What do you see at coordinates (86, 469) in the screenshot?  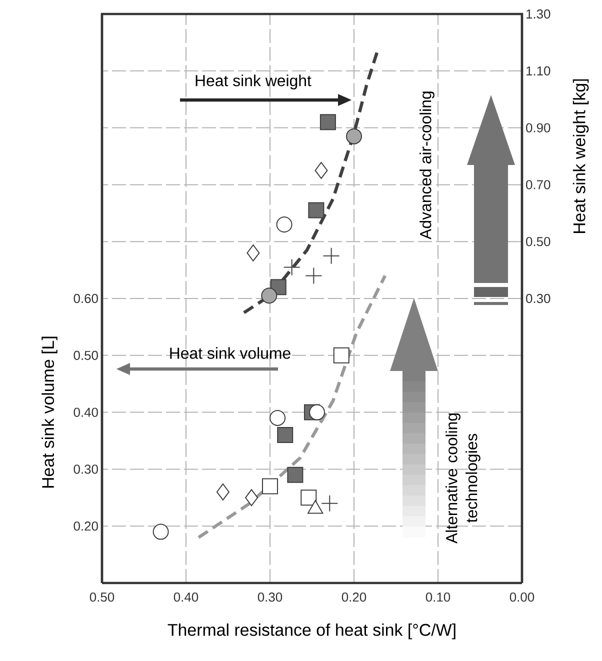 I see `y-tick-label: 0.30` at bounding box center [86, 469].